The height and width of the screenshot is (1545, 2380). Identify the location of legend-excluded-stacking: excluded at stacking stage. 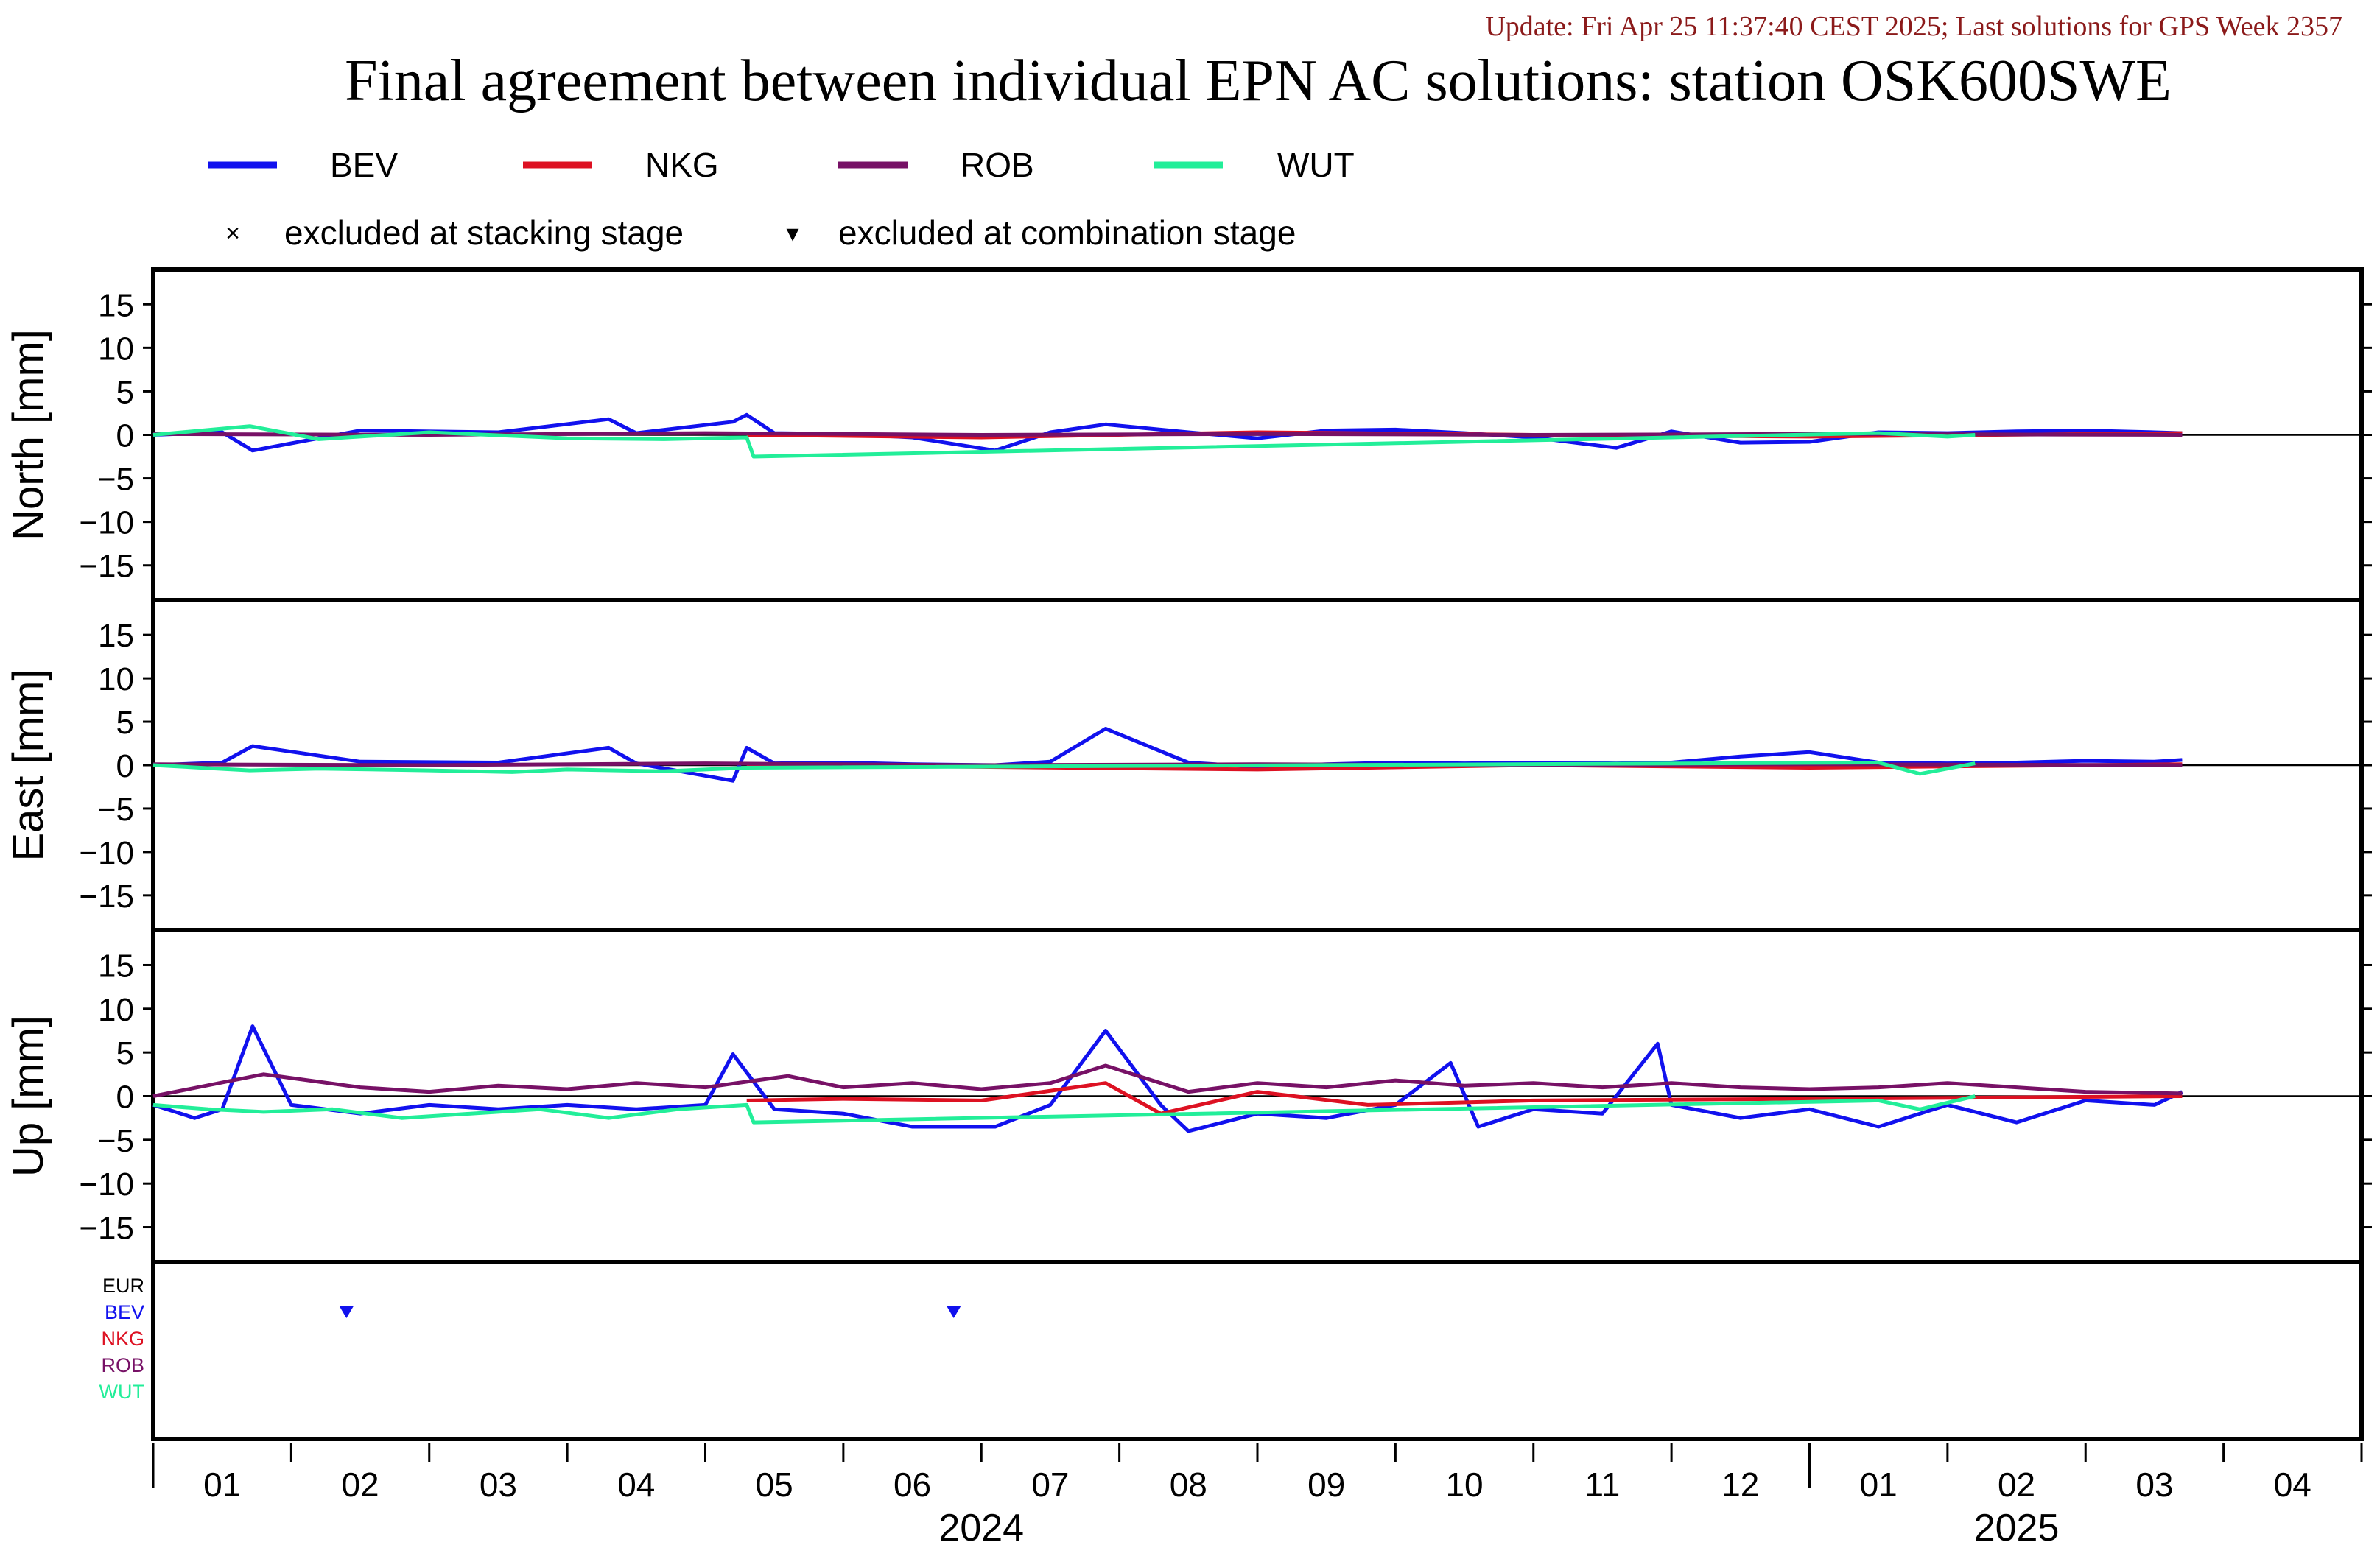
(484, 233).